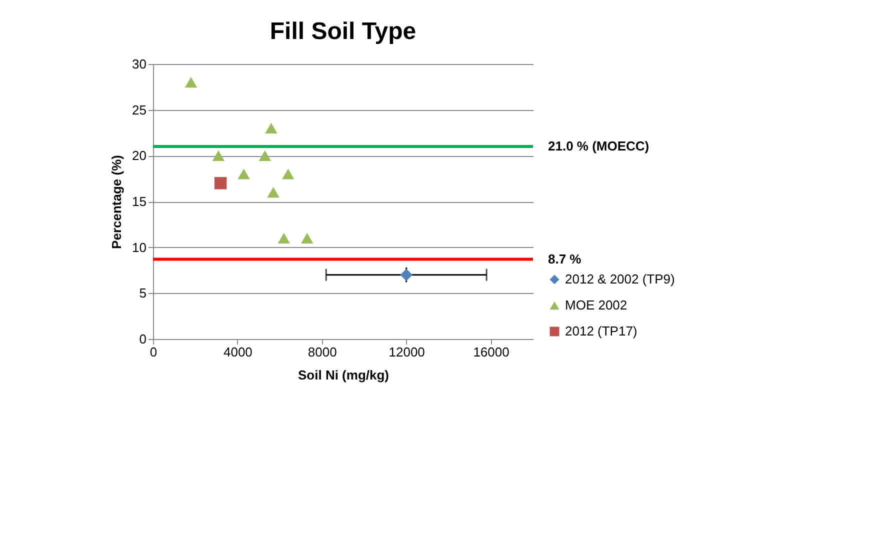  Describe the element at coordinates (322, 352) in the screenshot. I see `x-tick-label: 8000` at that location.